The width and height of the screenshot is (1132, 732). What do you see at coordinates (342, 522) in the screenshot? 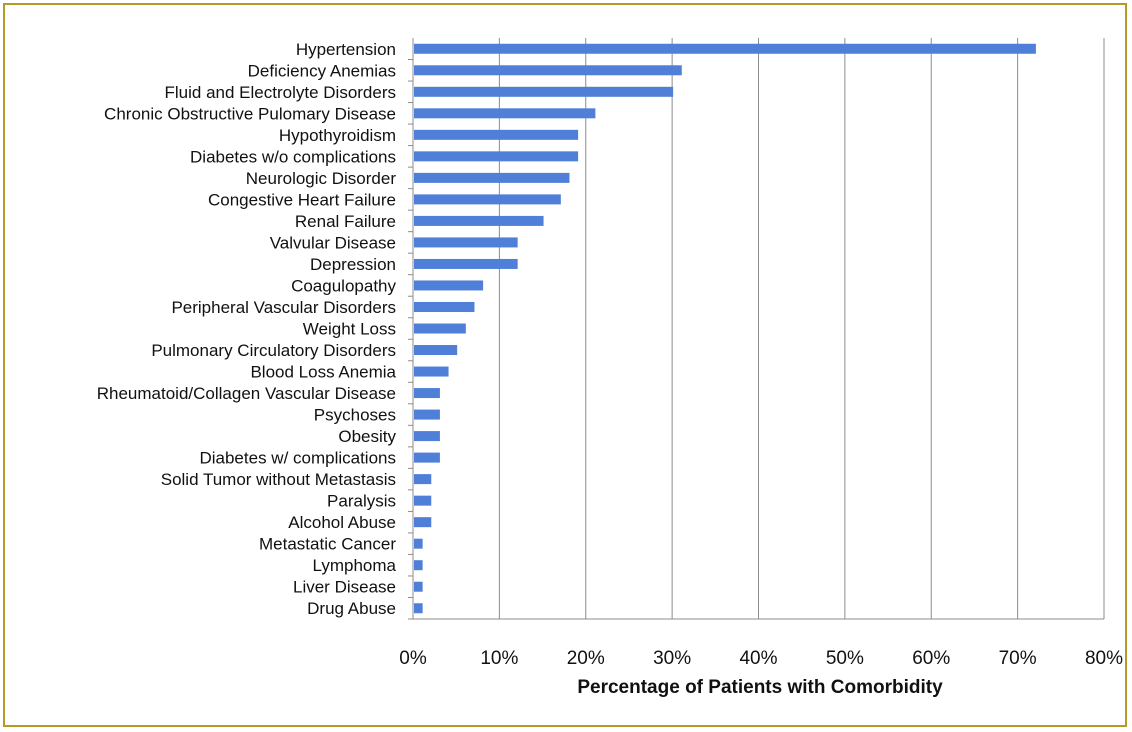
I see `category-label: Alcohol Abuse` at bounding box center [342, 522].